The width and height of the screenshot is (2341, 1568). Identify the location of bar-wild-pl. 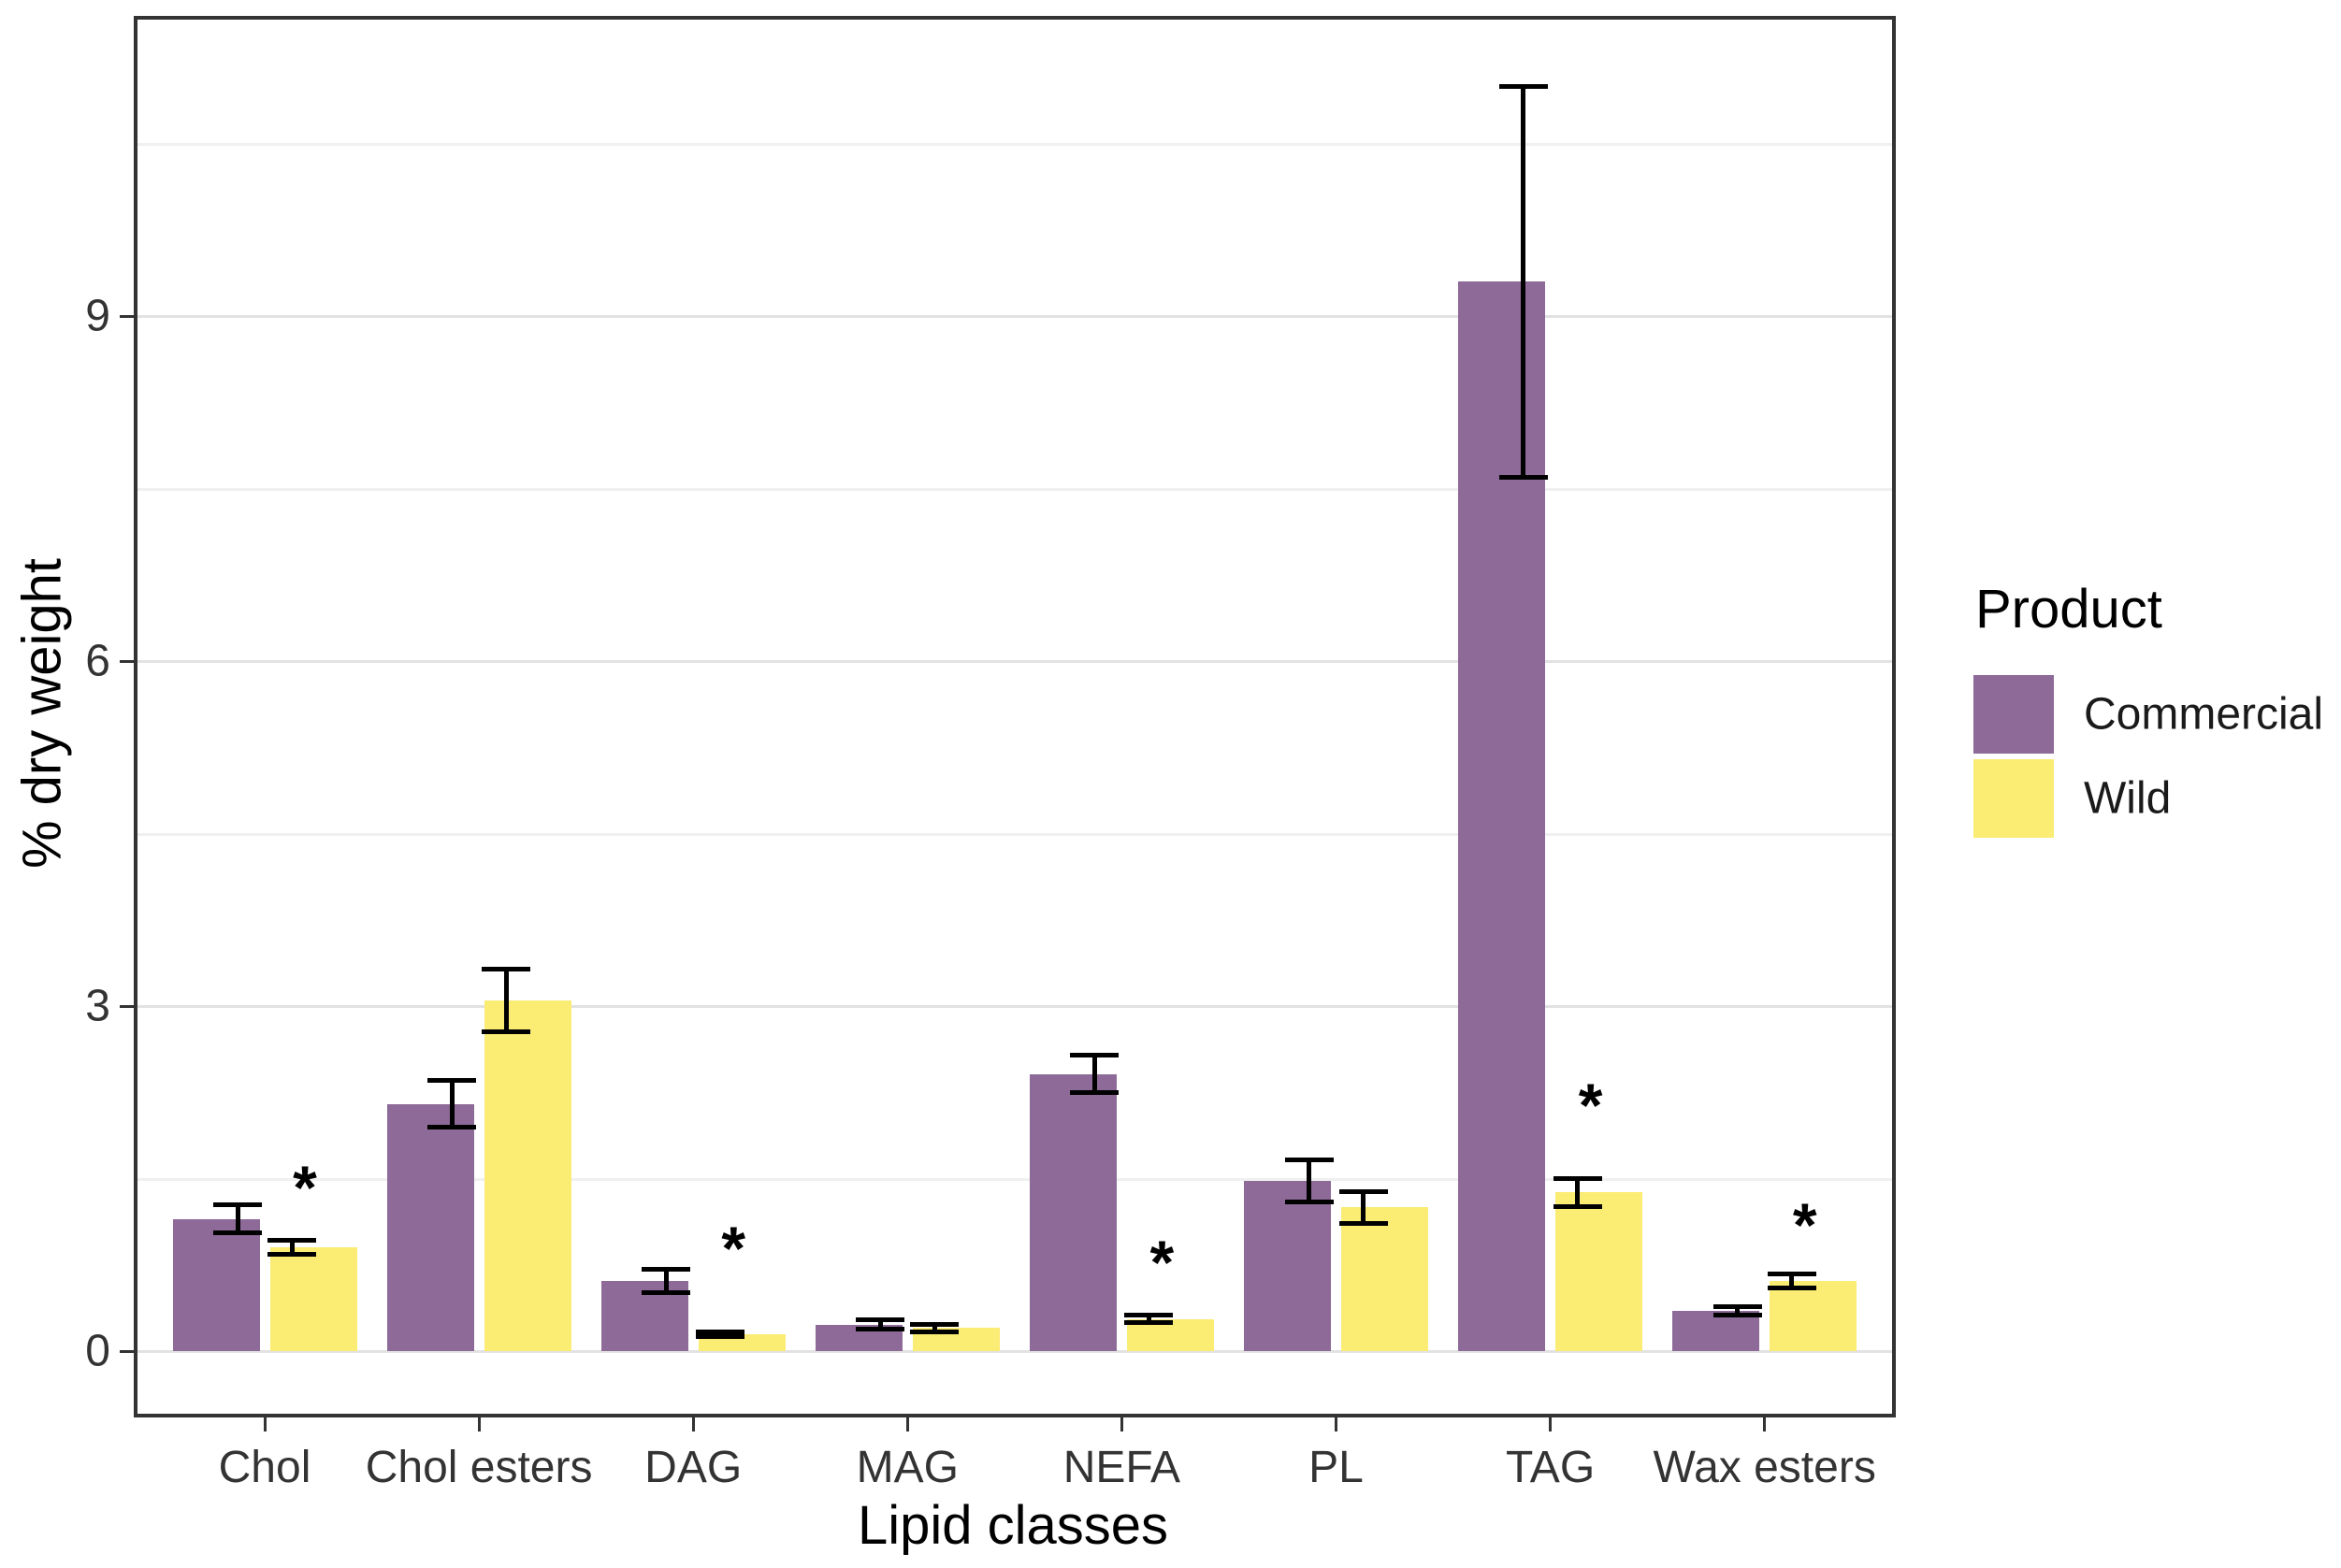
(1384, 1279).